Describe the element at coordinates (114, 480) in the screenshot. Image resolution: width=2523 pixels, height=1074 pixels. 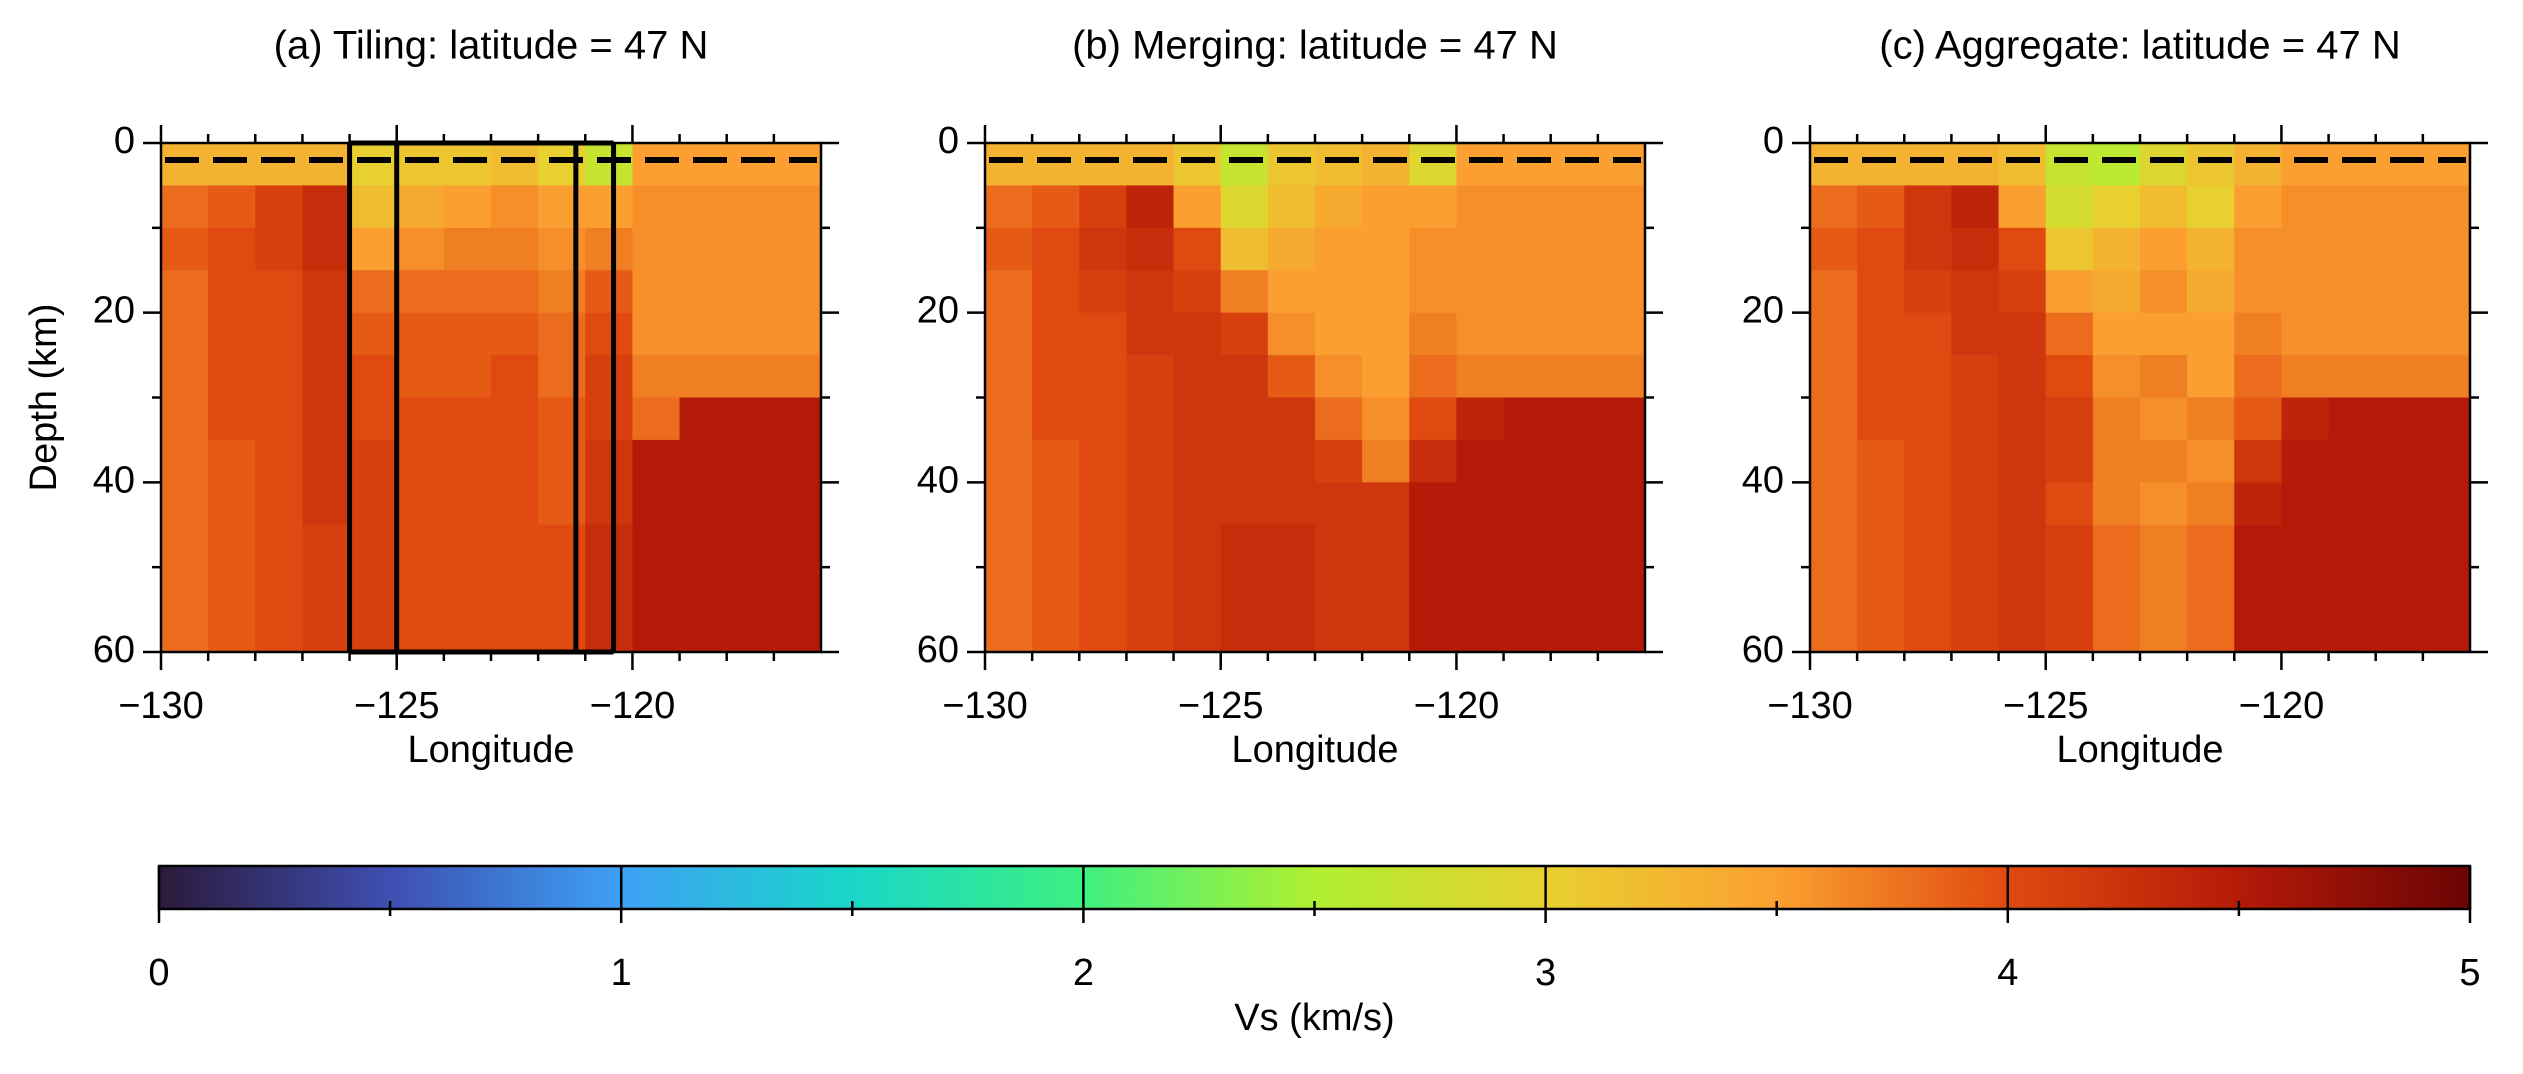
I see `y-tick-label: 40` at that location.